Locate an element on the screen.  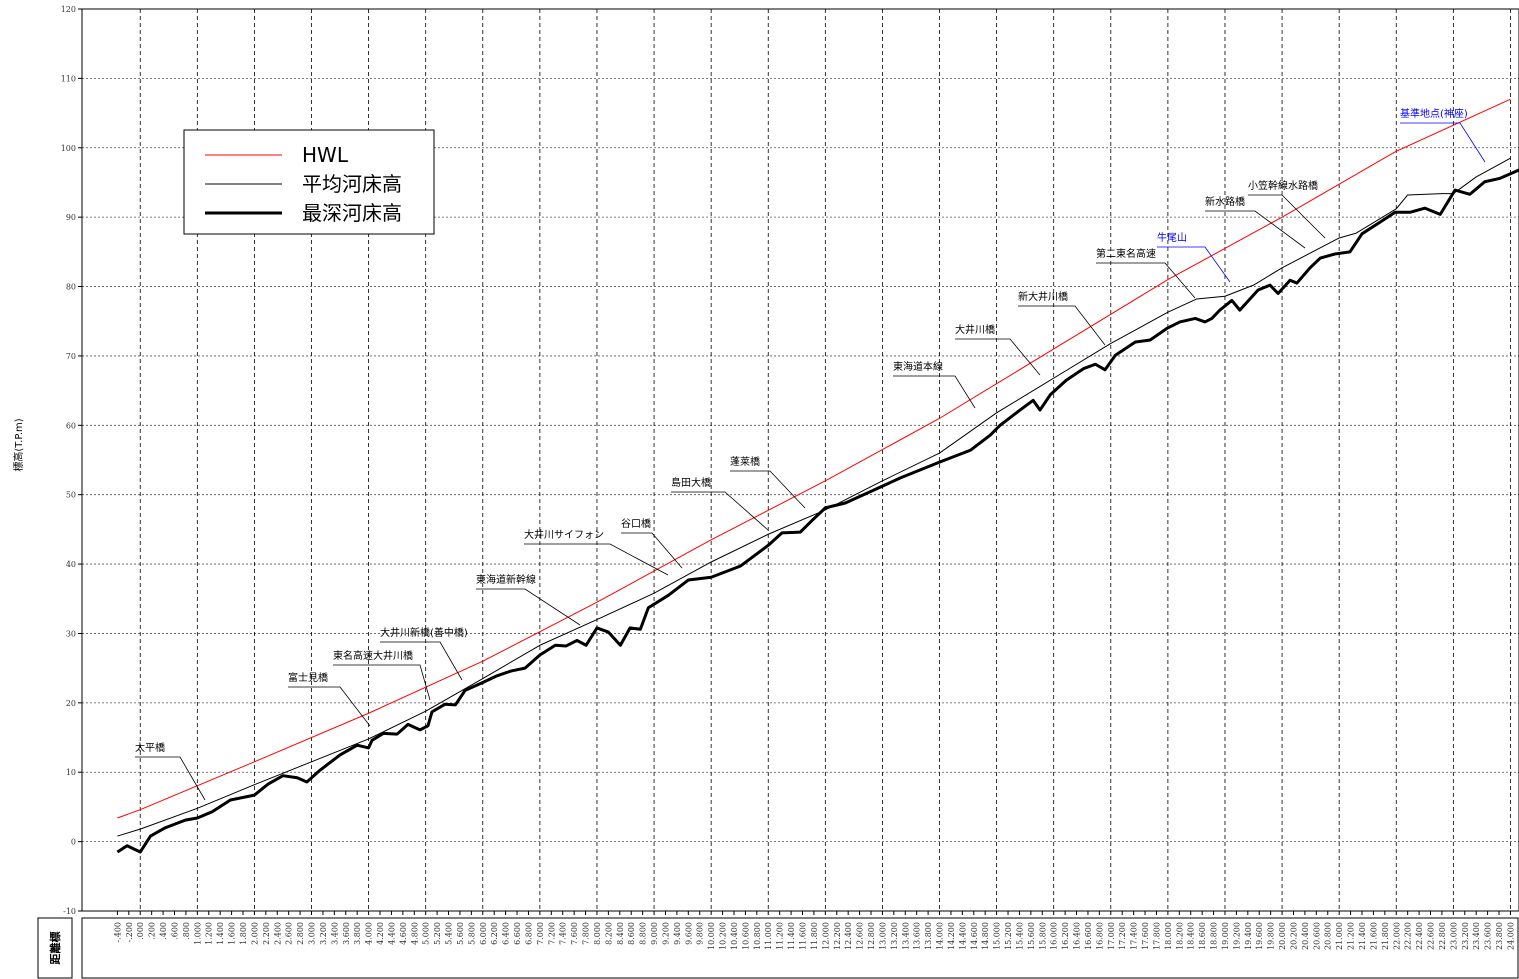
x-tick-label: 2.600 is located at coordinates (289, 933).